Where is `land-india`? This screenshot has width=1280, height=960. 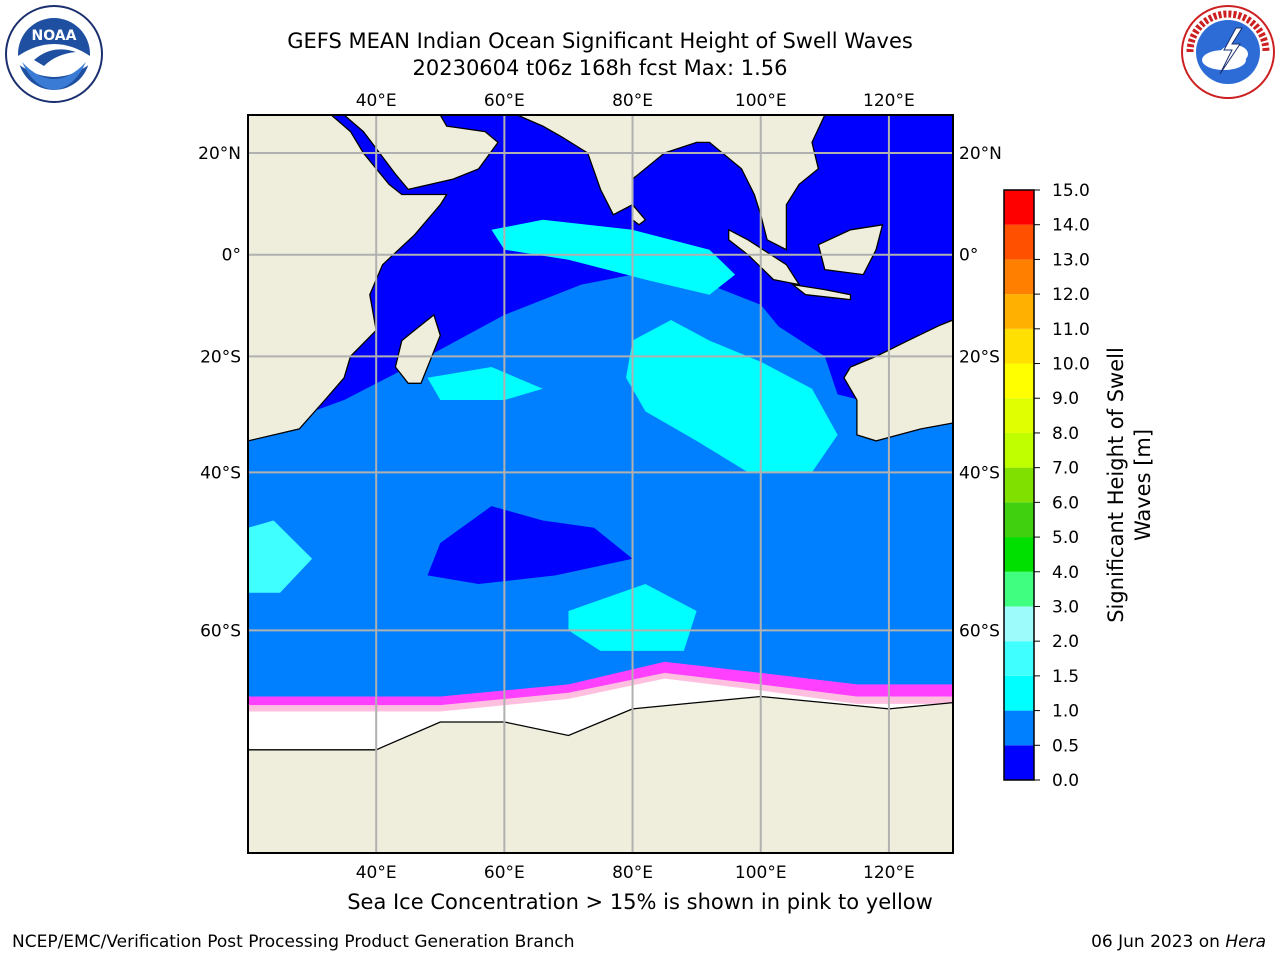
land-india is located at coordinates (671, 183).